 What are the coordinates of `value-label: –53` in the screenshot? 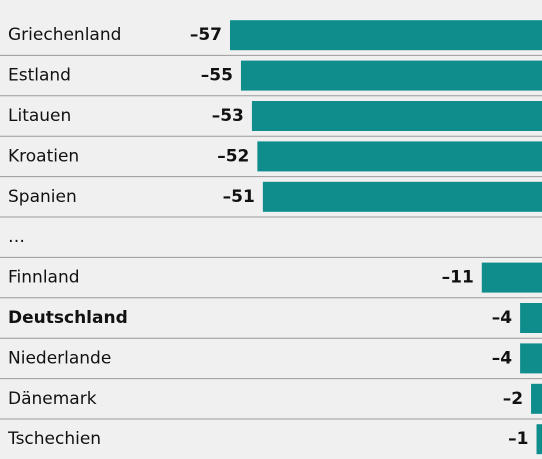 It's located at (228, 116).